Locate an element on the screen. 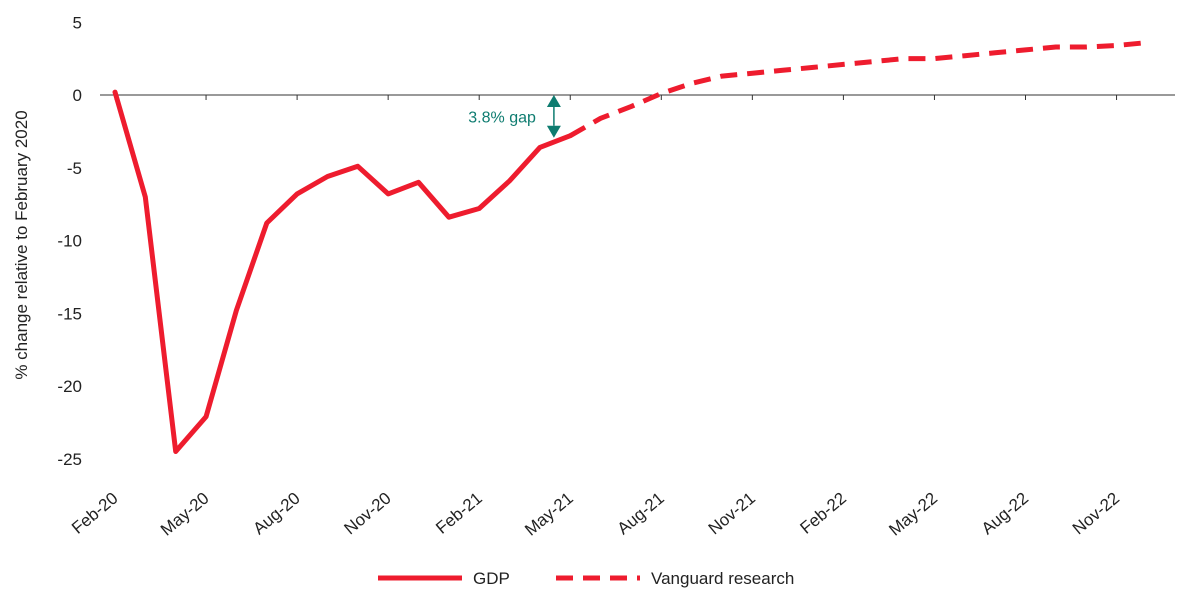 The image size is (1200, 600). y-tick-label: -15 is located at coordinates (69, 313).